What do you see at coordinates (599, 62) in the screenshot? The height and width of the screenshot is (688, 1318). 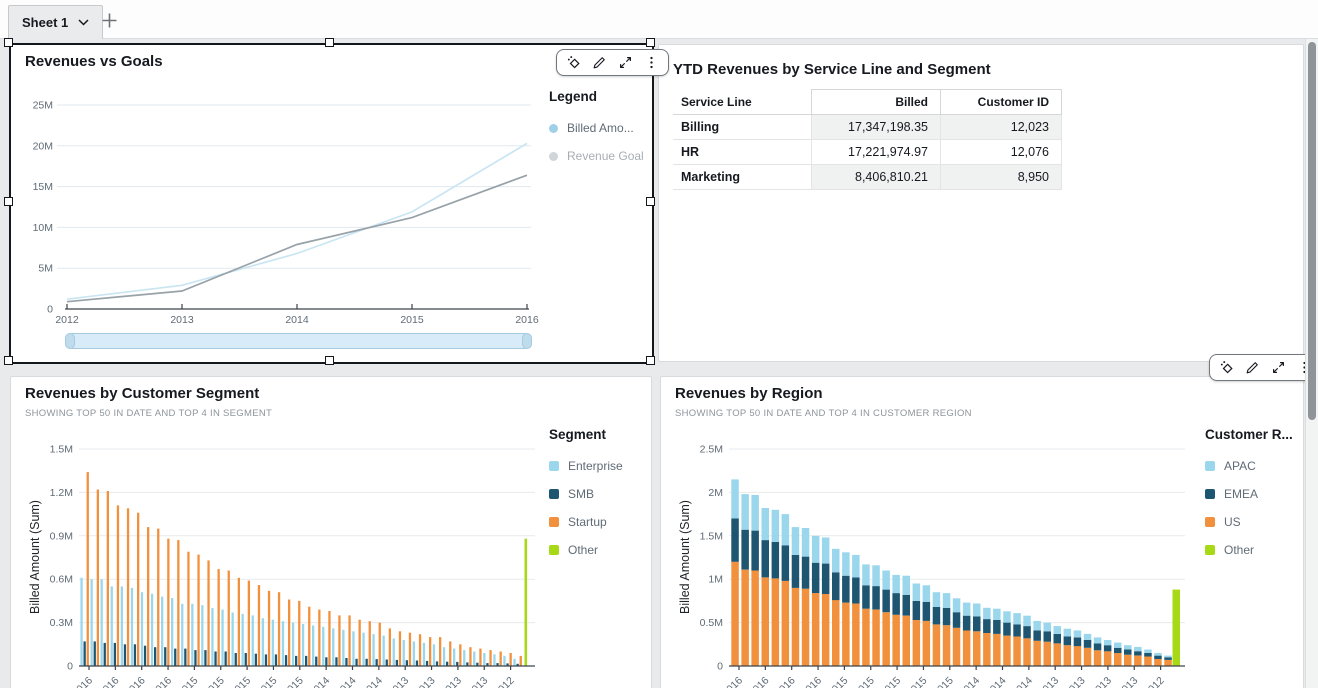 I see `edit-visual-button` at bounding box center [599, 62].